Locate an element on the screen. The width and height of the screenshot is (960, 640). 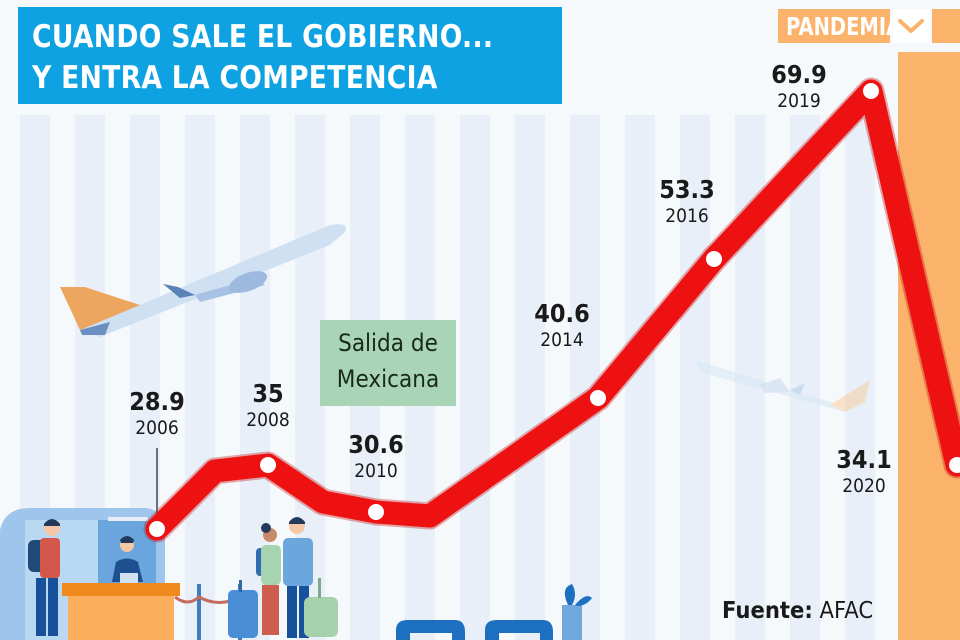
year: 2014 is located at coordinates (562, 340).